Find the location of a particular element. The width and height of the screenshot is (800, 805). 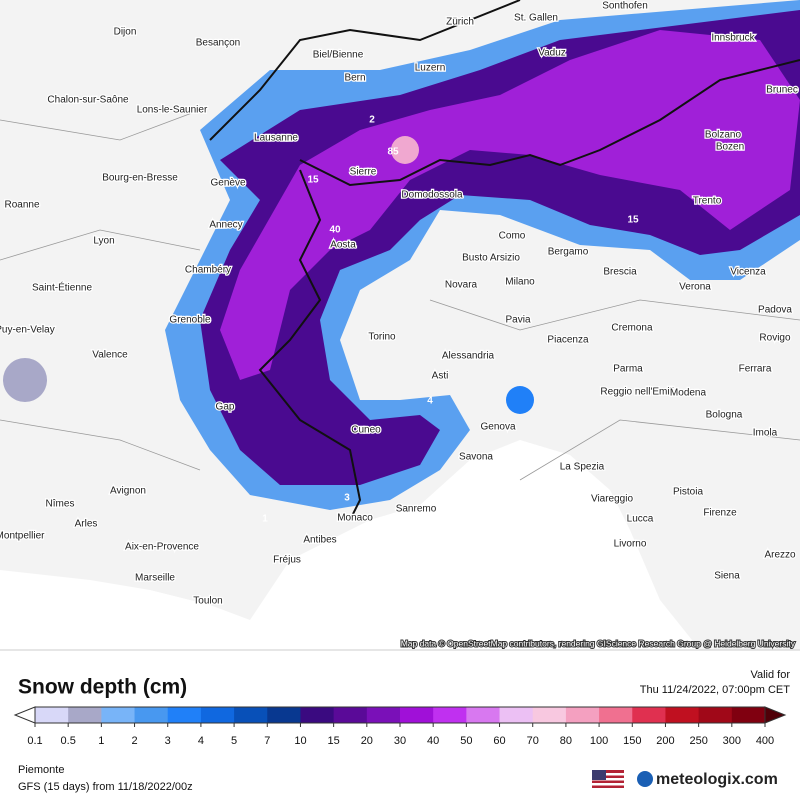

city-label: Marseille is located at coordinates (155, 578).